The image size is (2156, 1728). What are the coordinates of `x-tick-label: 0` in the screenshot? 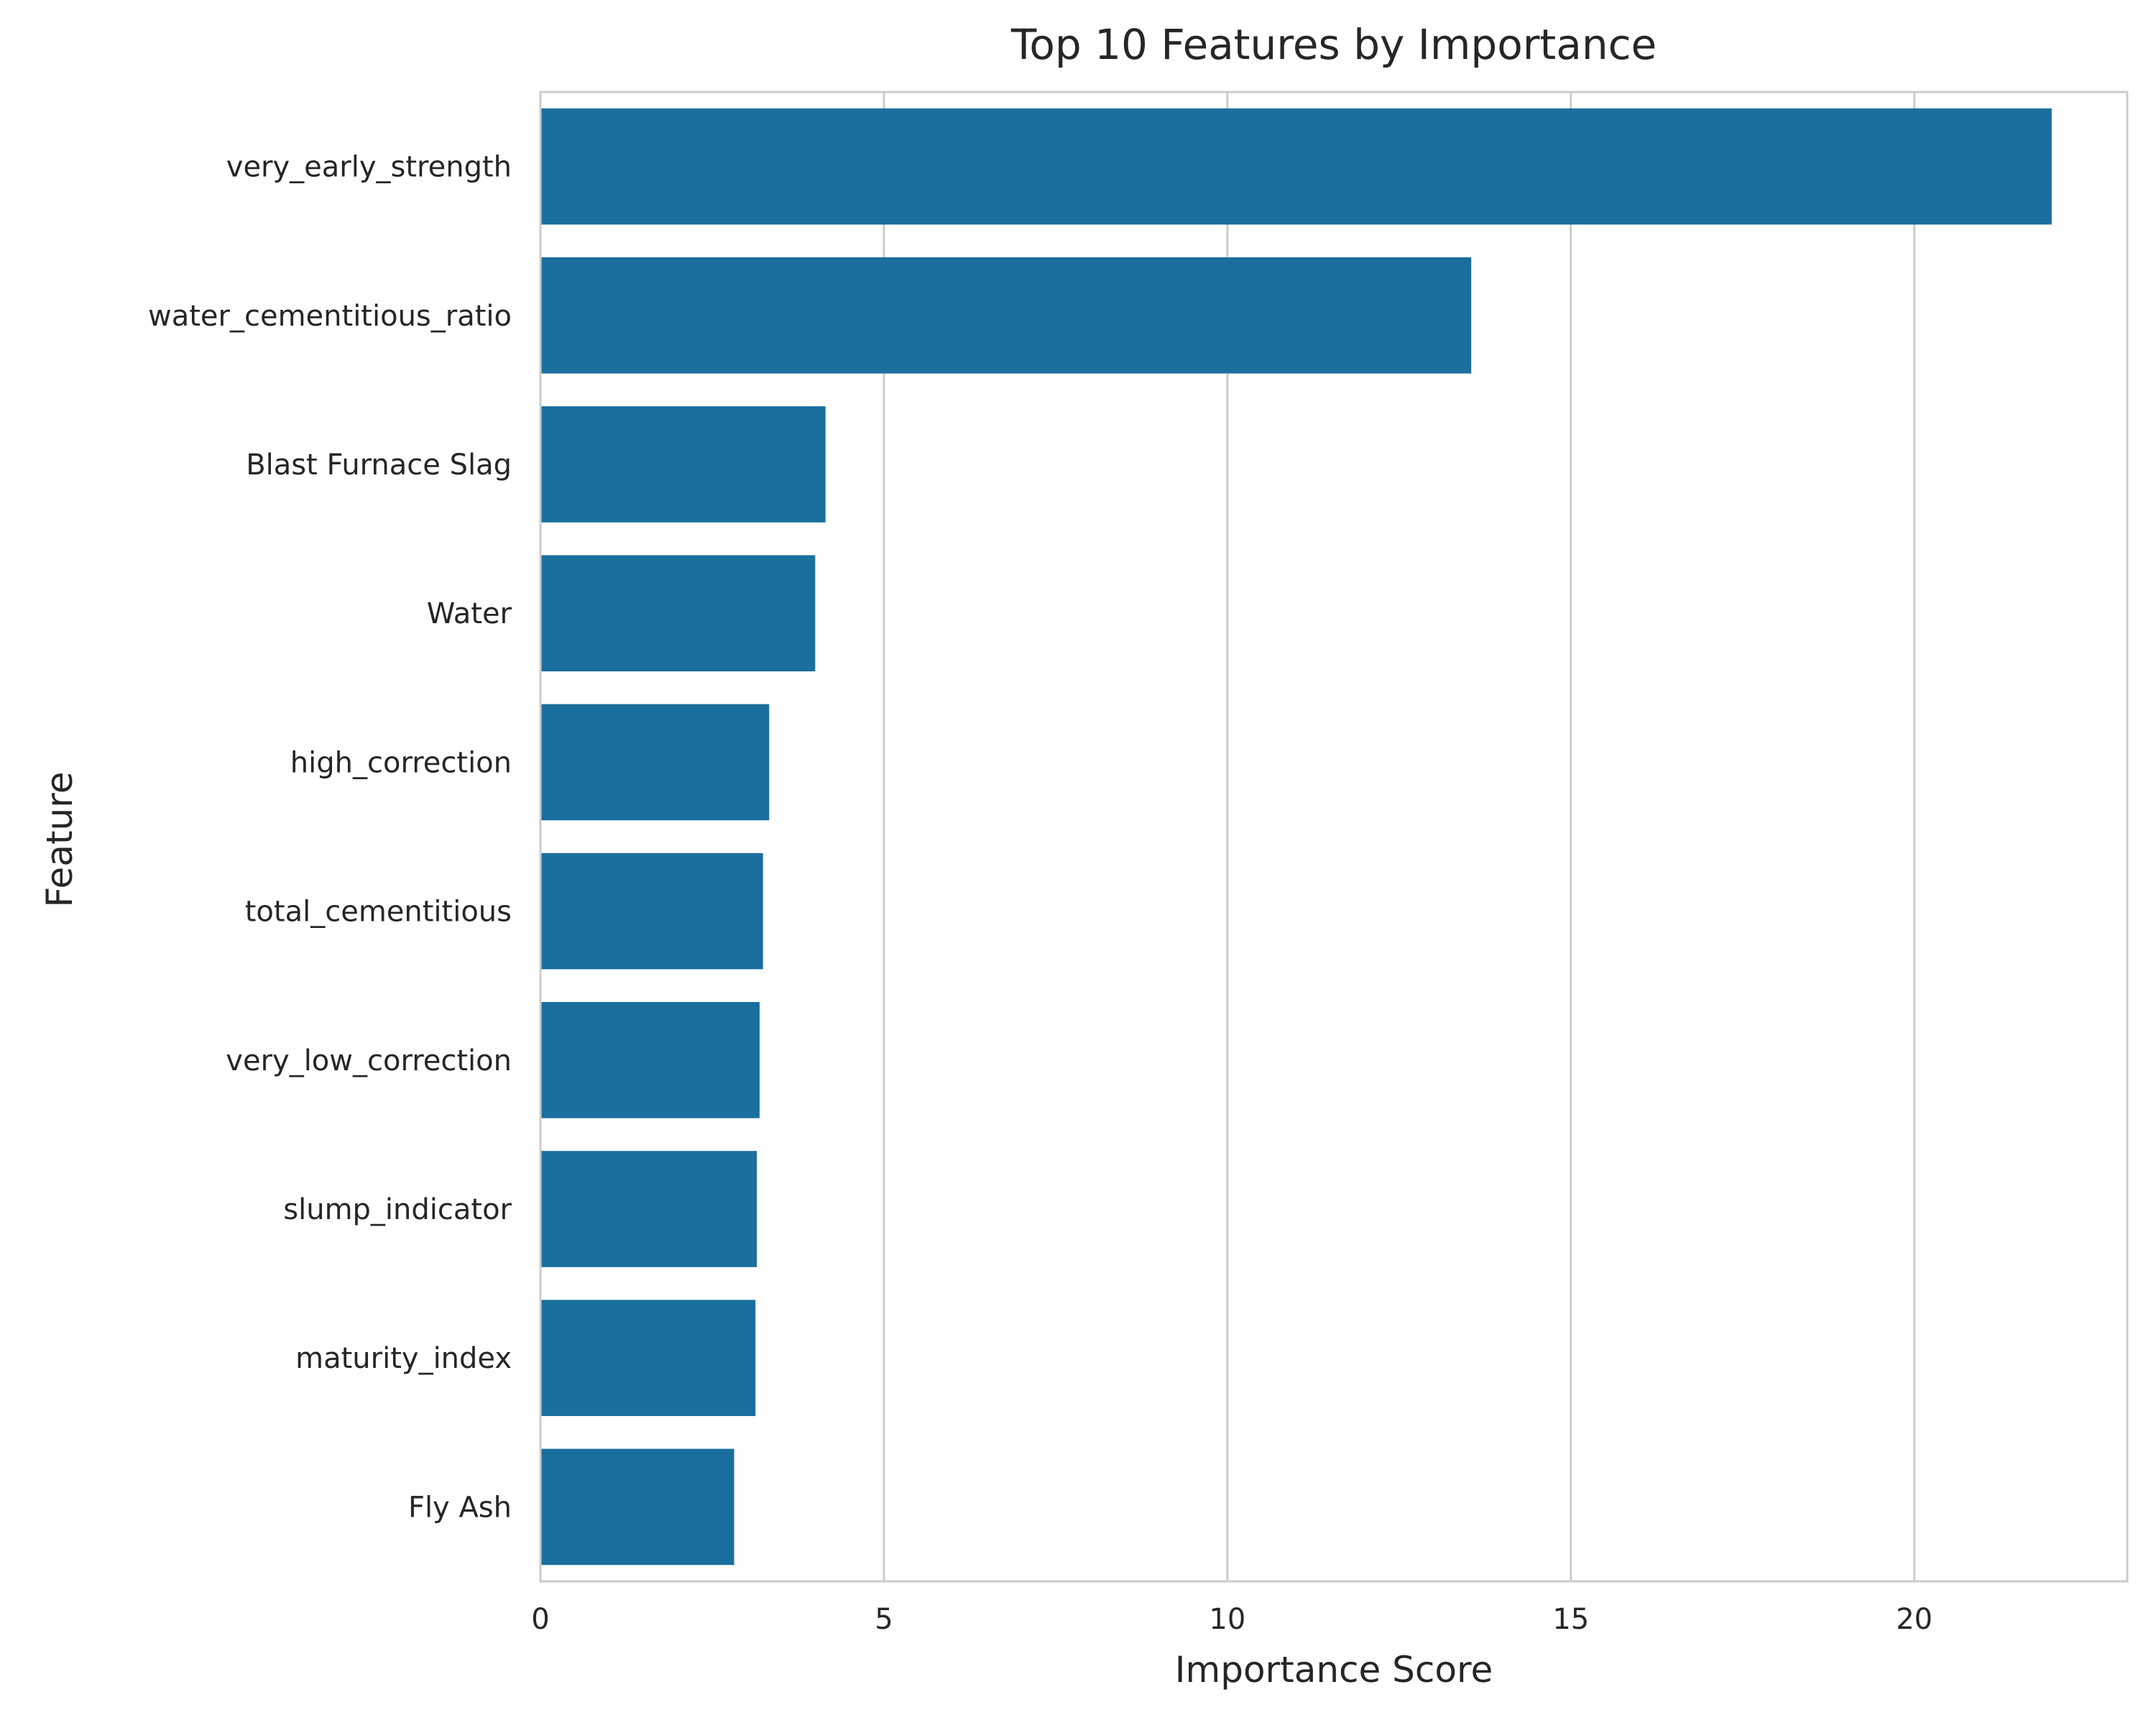 It's located at (540, 1620).